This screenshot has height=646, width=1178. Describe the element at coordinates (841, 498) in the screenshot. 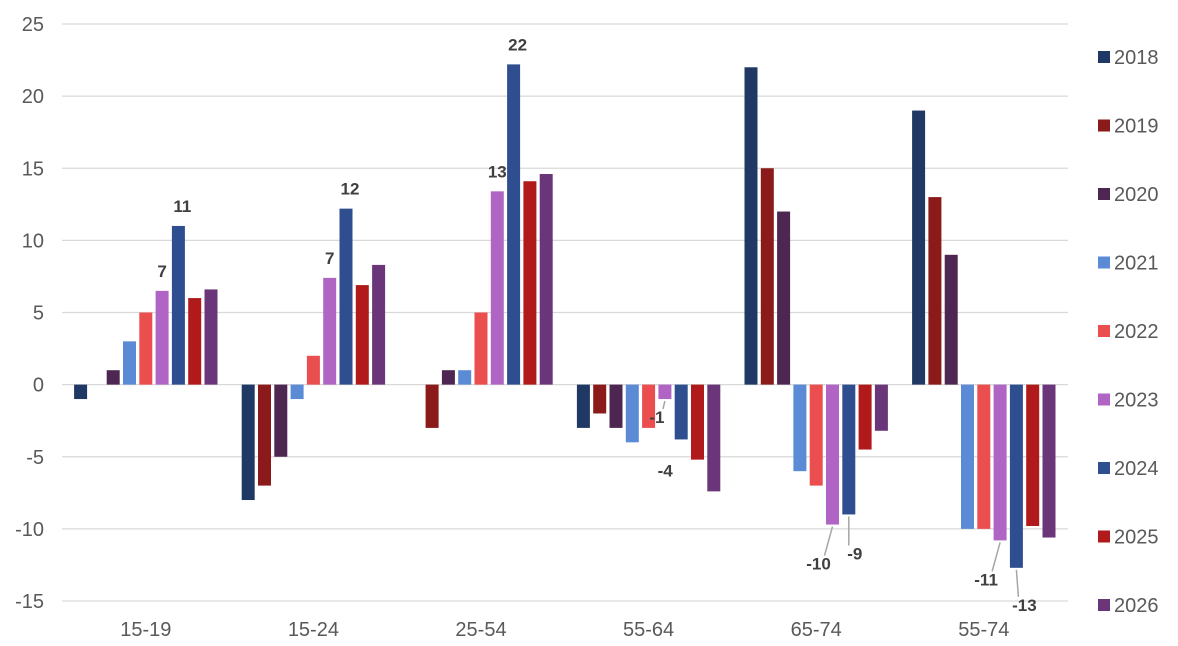

I see `leader-lines` at that location.